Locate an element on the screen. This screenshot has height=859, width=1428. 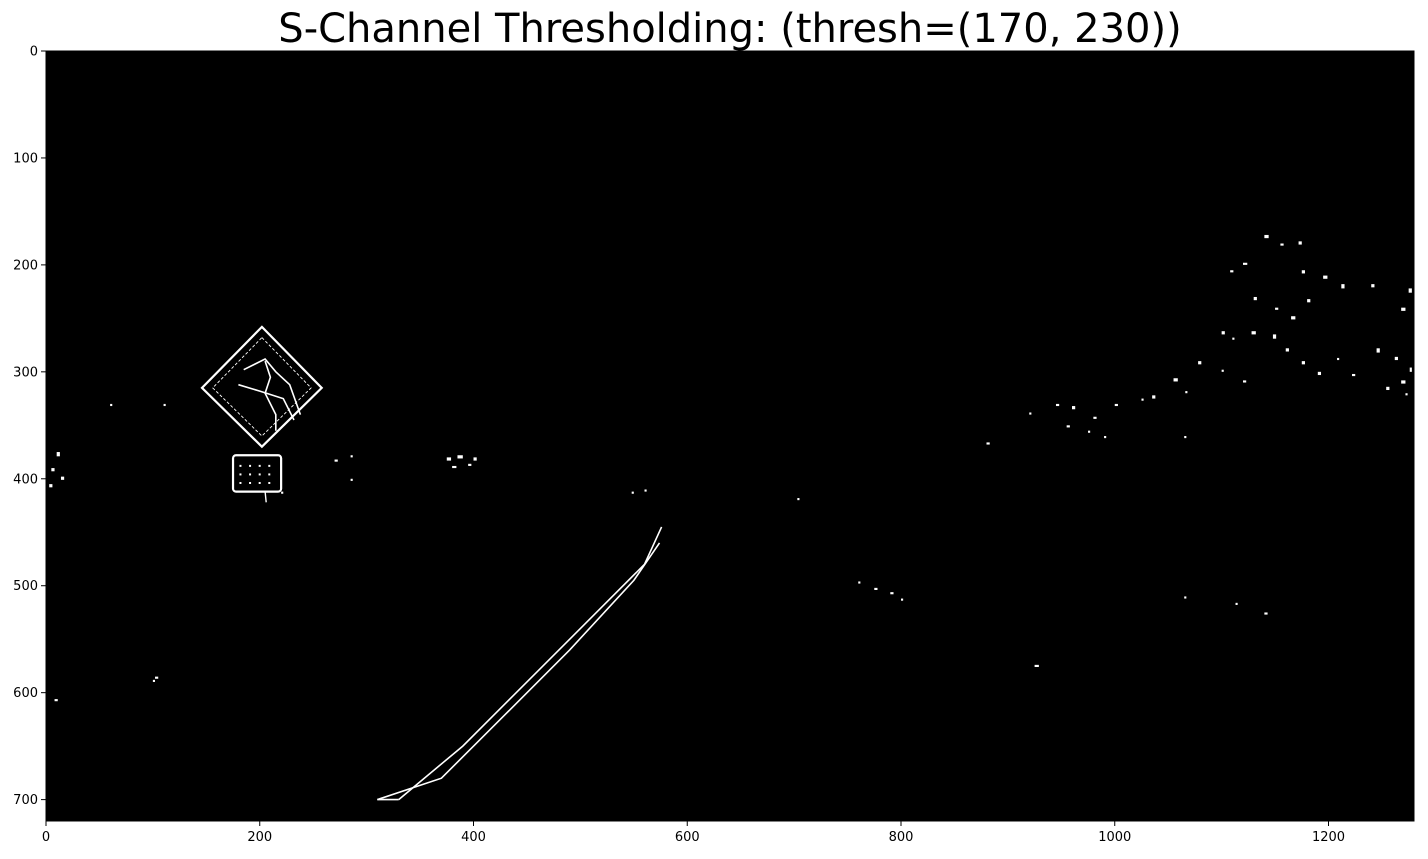
x-tick-label: 200 is located at coordinates (259, 837).